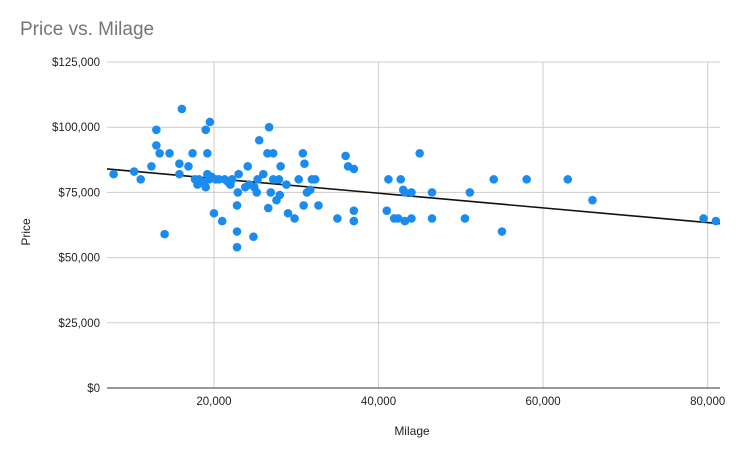 Image resolution: width=742 pixels, height=458 pixels. Describe the element at coordinates (378, 402) in the screenshot. I see `x-tick-label: 40,000` at that location.